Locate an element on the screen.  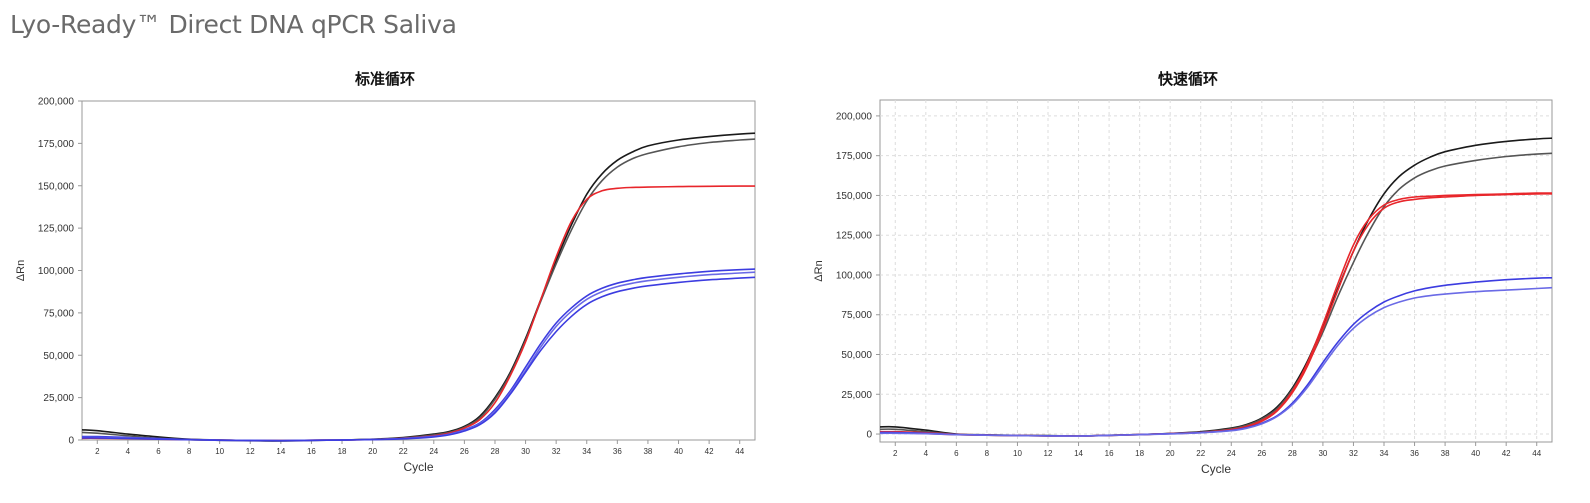
chart-title: 快速循环 is located at coordinates (1187, 79).